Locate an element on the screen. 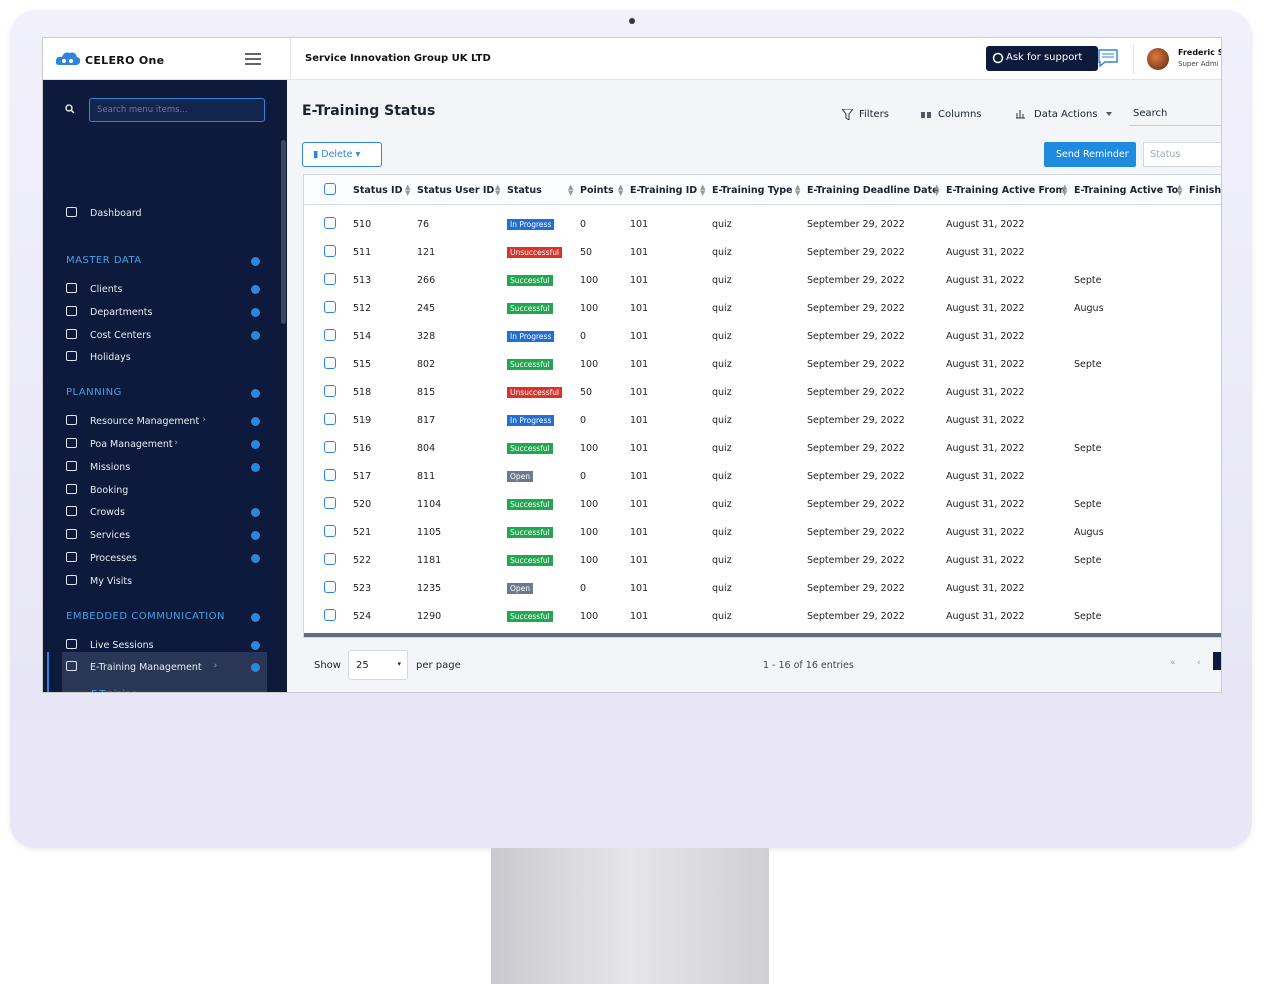 The height and width of the screenshot is (984, 1265). menu-item: Services is located at coordinates (110, 536).